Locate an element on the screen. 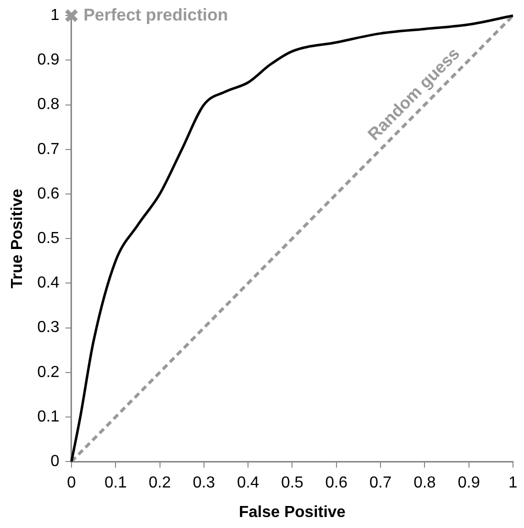 The image size is (524, 528). x-tick-label: 0.4 is located at coordinates (248, 483).